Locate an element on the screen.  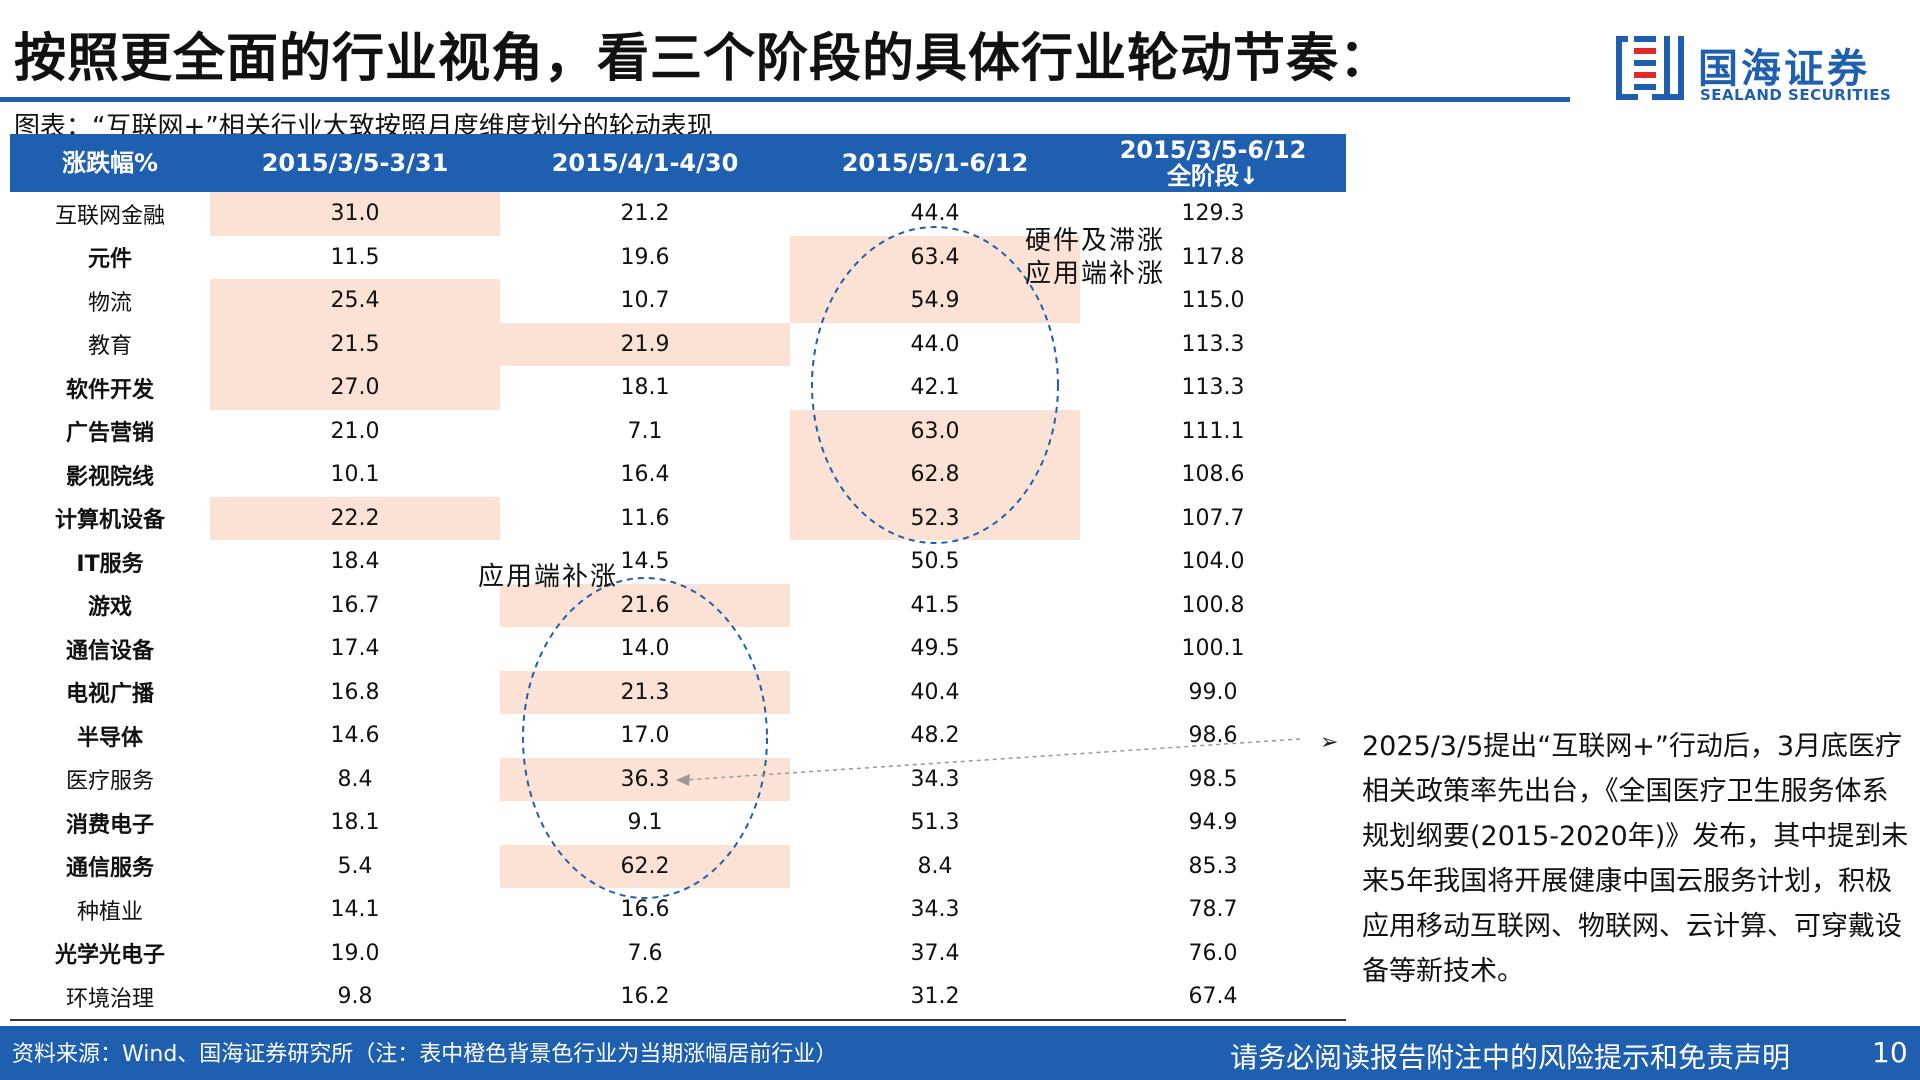
value-cell: 14.0 is located at coordinates (645, 649).